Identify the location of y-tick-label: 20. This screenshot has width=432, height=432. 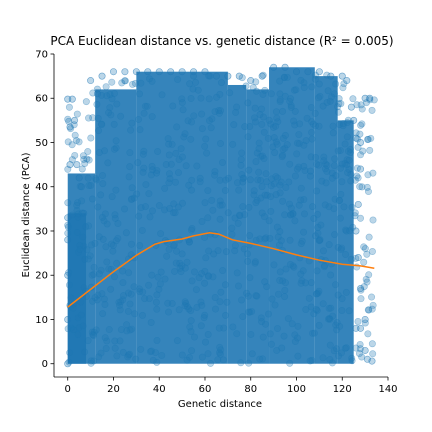
(41, 276).